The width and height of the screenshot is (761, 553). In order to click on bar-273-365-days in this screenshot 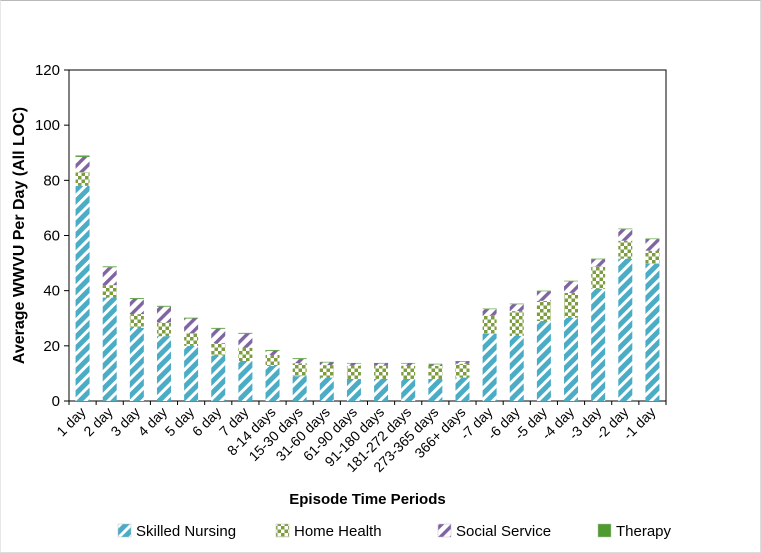, I will do `click(435, 382)`.